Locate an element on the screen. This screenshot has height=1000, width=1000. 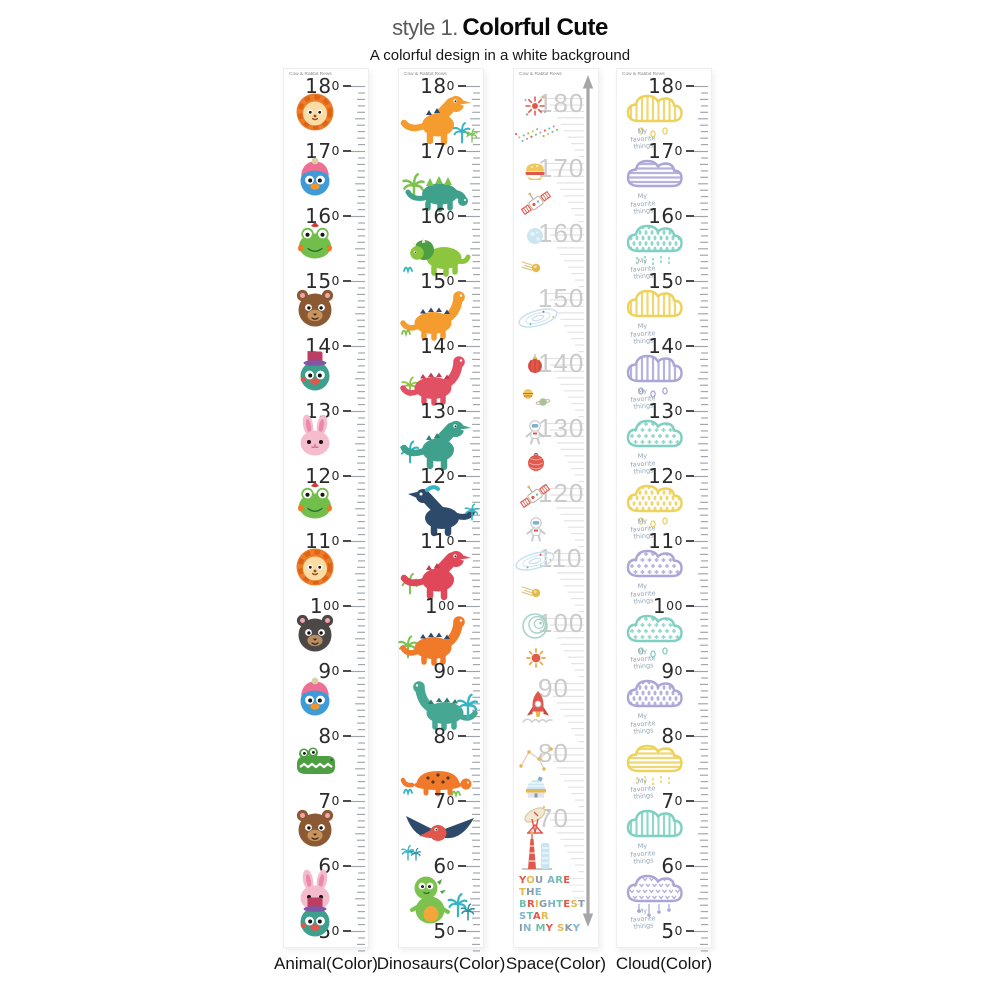
comet-icon is located at coordinates (531, 592).